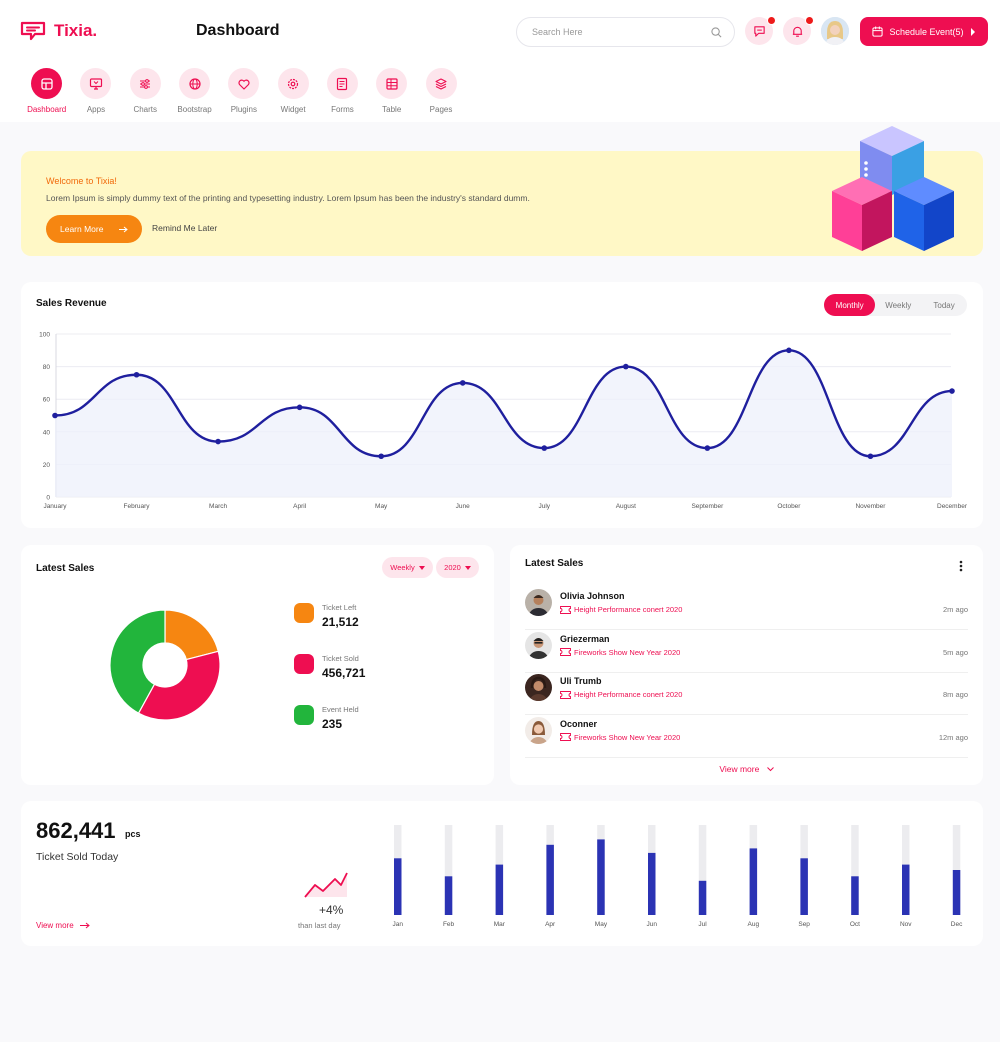 The image size is (1000, 1042). Describe the element at coordinates (46, 91) in the screenshot. I see `nav-item-dashboard: Dashboard` at that location.